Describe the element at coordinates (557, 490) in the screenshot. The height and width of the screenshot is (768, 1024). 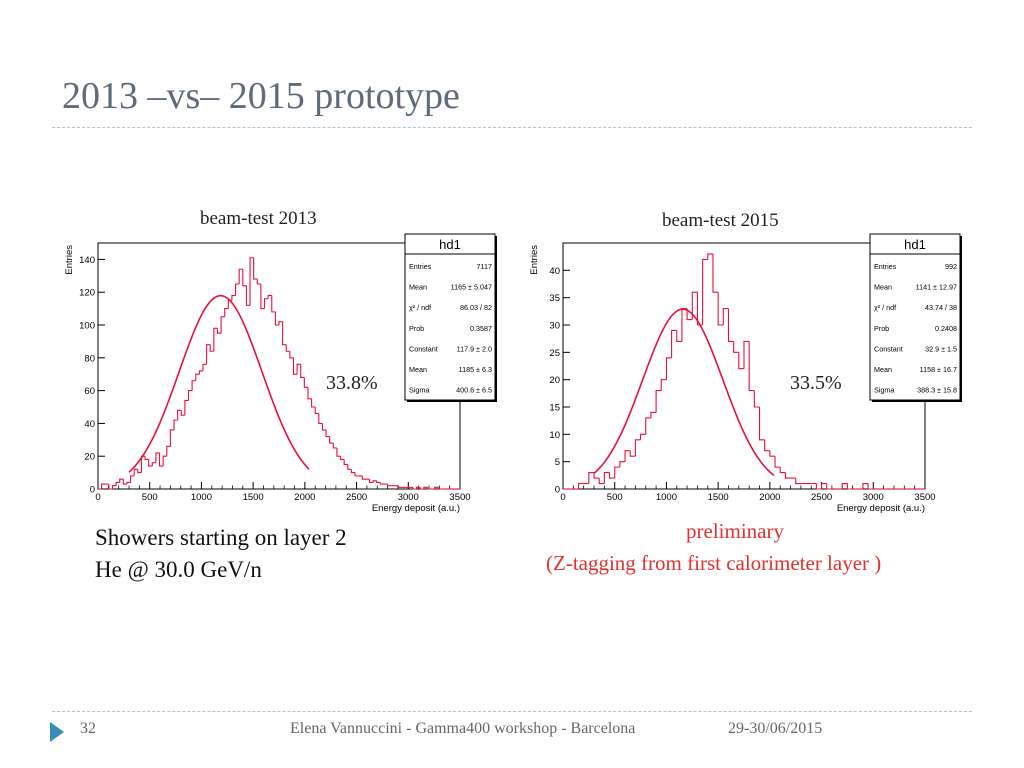
I see `y-tick-label: 0` at that location.